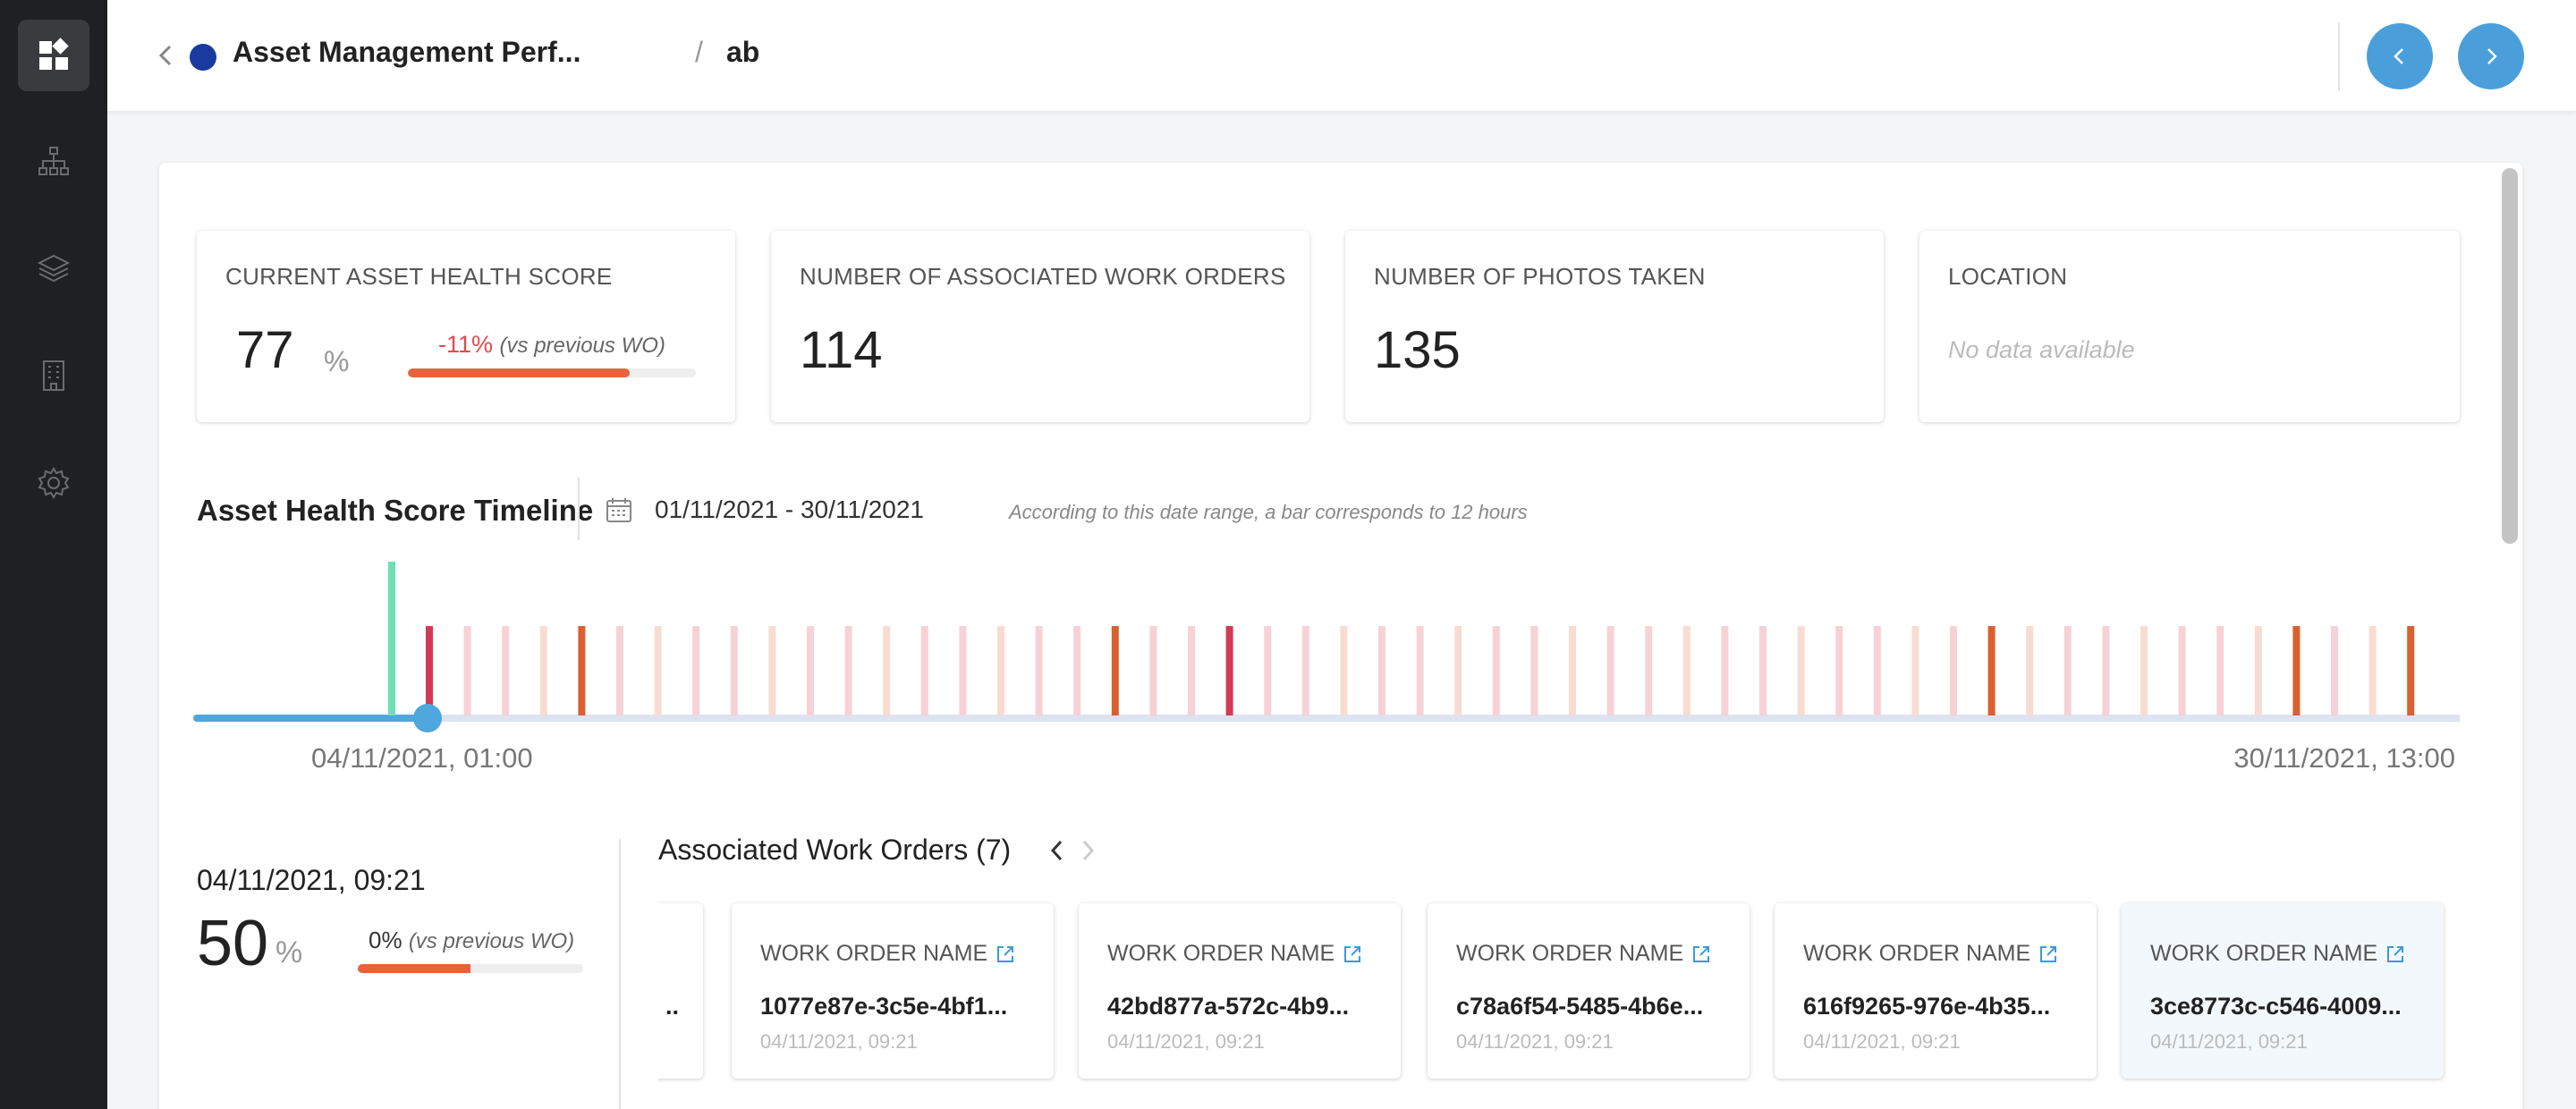  I want to click on top-bar: Asset Management Perf... / ab, so click(1341, 56).